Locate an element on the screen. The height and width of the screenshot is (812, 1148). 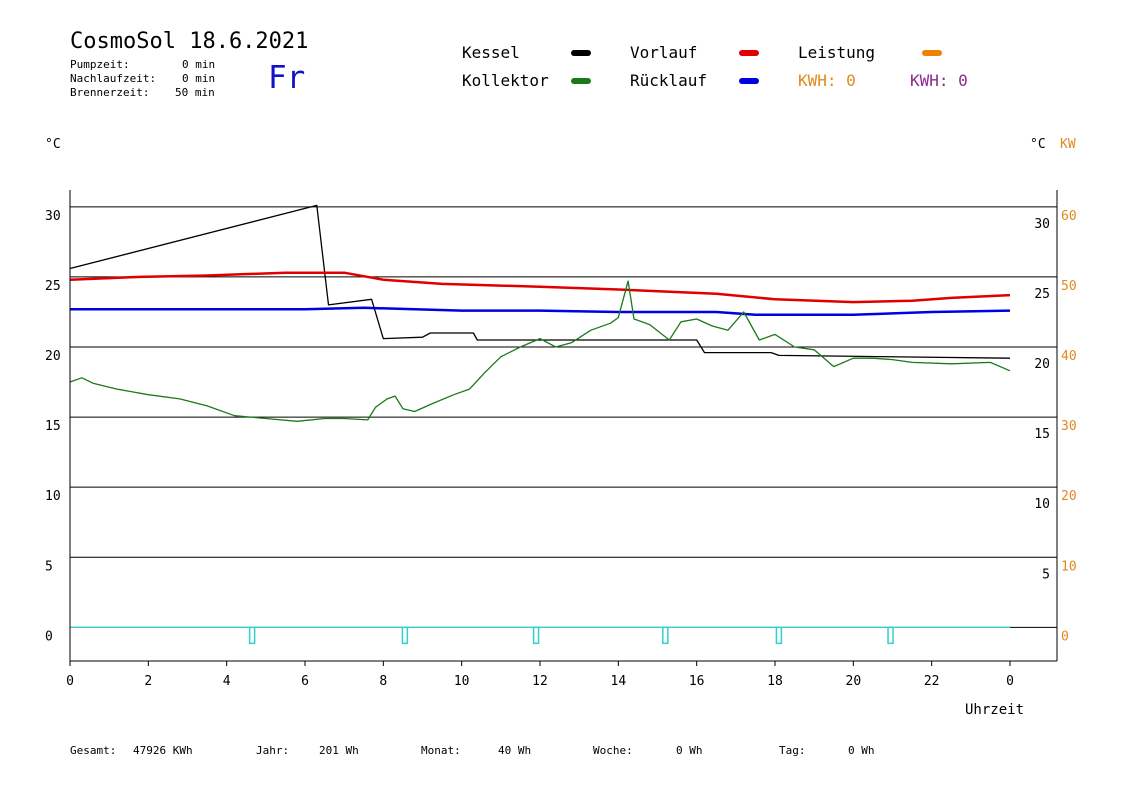
y-tick-label-left: 10 is located at coordinates (53, 496).